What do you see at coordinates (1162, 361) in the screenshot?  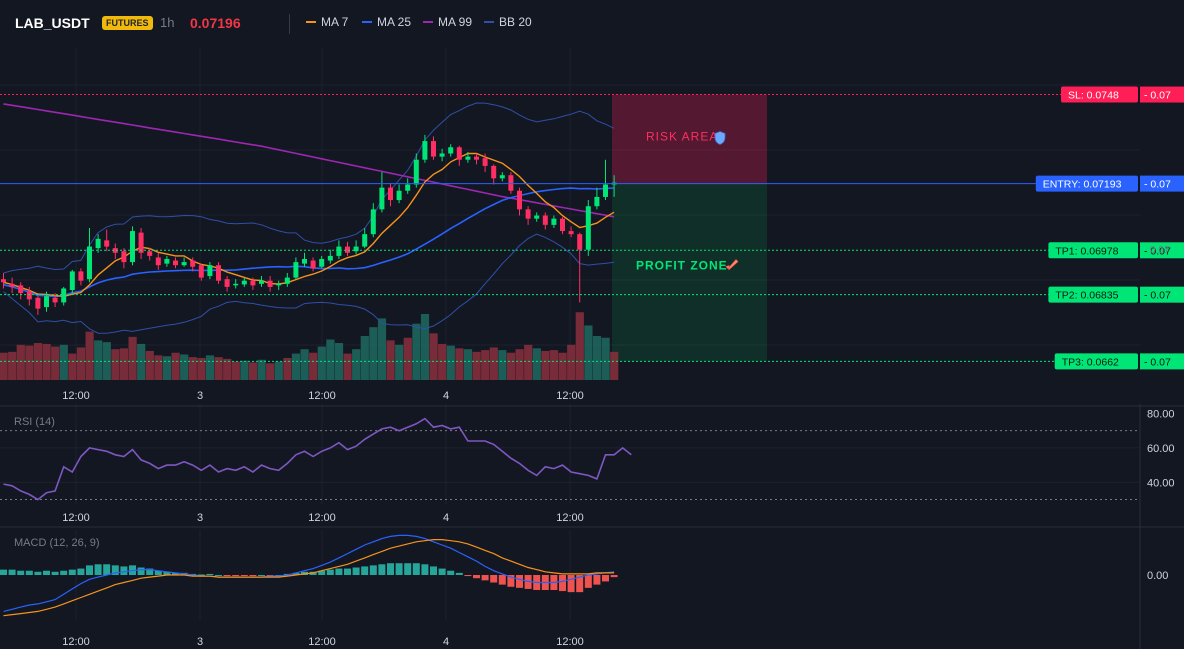 I see `tp3-level-price-box` at bounding box center [1162, 361].